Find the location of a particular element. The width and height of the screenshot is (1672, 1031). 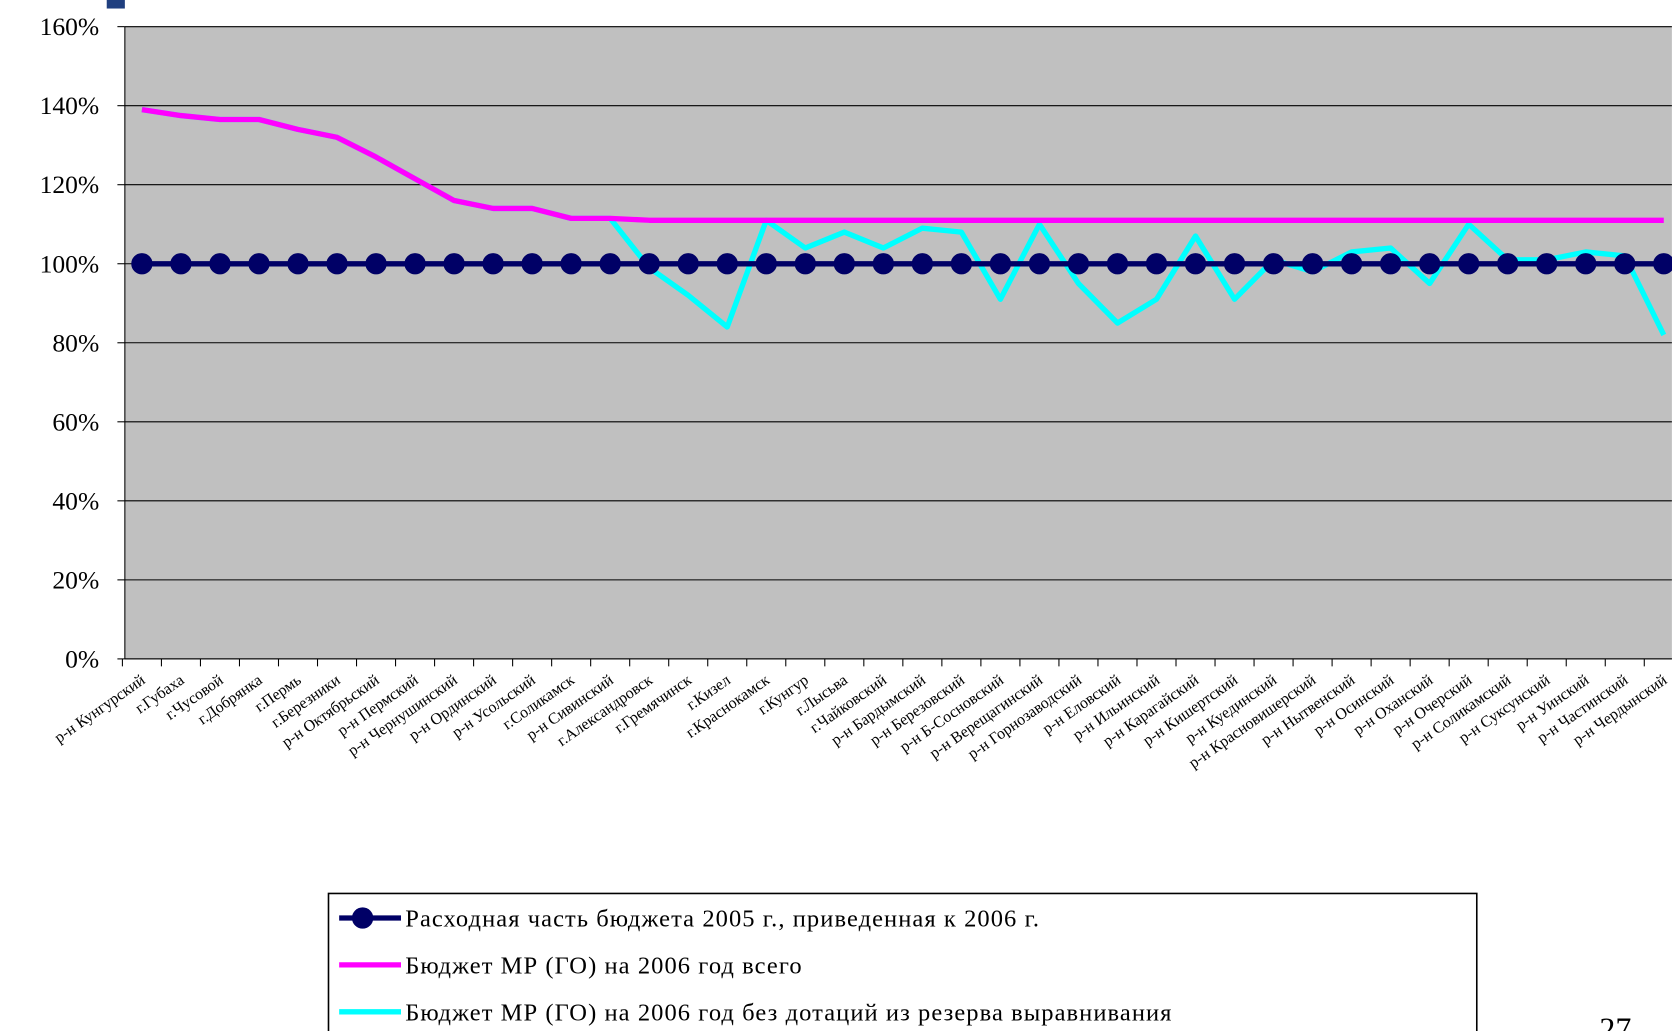

x-tick-label: р-н Кунгурский is located at coordinates (100, 708).